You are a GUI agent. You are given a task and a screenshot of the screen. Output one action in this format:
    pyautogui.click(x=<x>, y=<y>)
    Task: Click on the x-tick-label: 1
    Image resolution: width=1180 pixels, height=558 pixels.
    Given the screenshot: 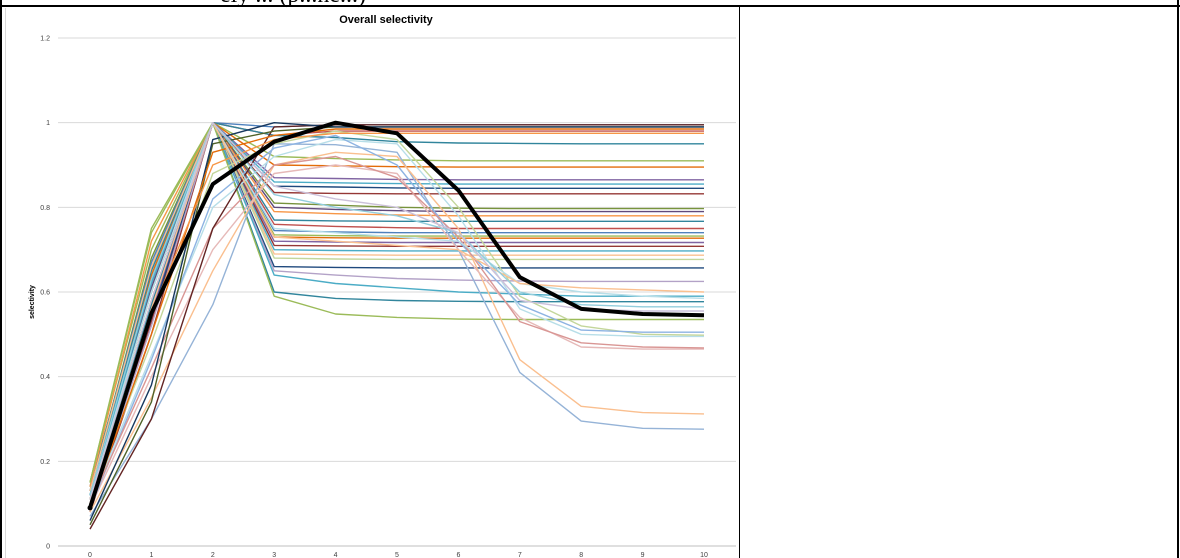 What is the action you would take?
    pyautogui.click(x=151, y=555)
    